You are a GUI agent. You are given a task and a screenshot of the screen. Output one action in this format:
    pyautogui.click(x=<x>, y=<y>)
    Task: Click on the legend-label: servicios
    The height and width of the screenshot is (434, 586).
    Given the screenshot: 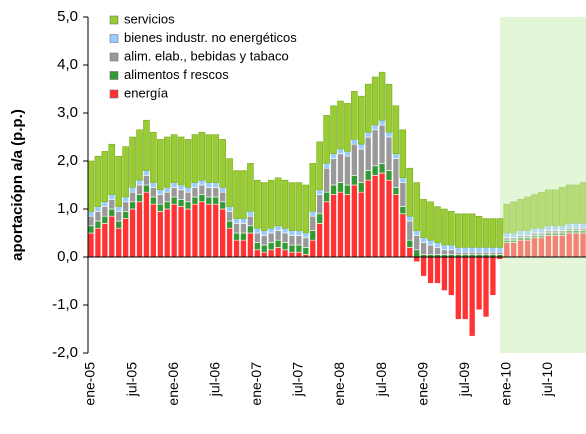 What is the action you would take?
    pyautogui.click(x=149, y=18)
    